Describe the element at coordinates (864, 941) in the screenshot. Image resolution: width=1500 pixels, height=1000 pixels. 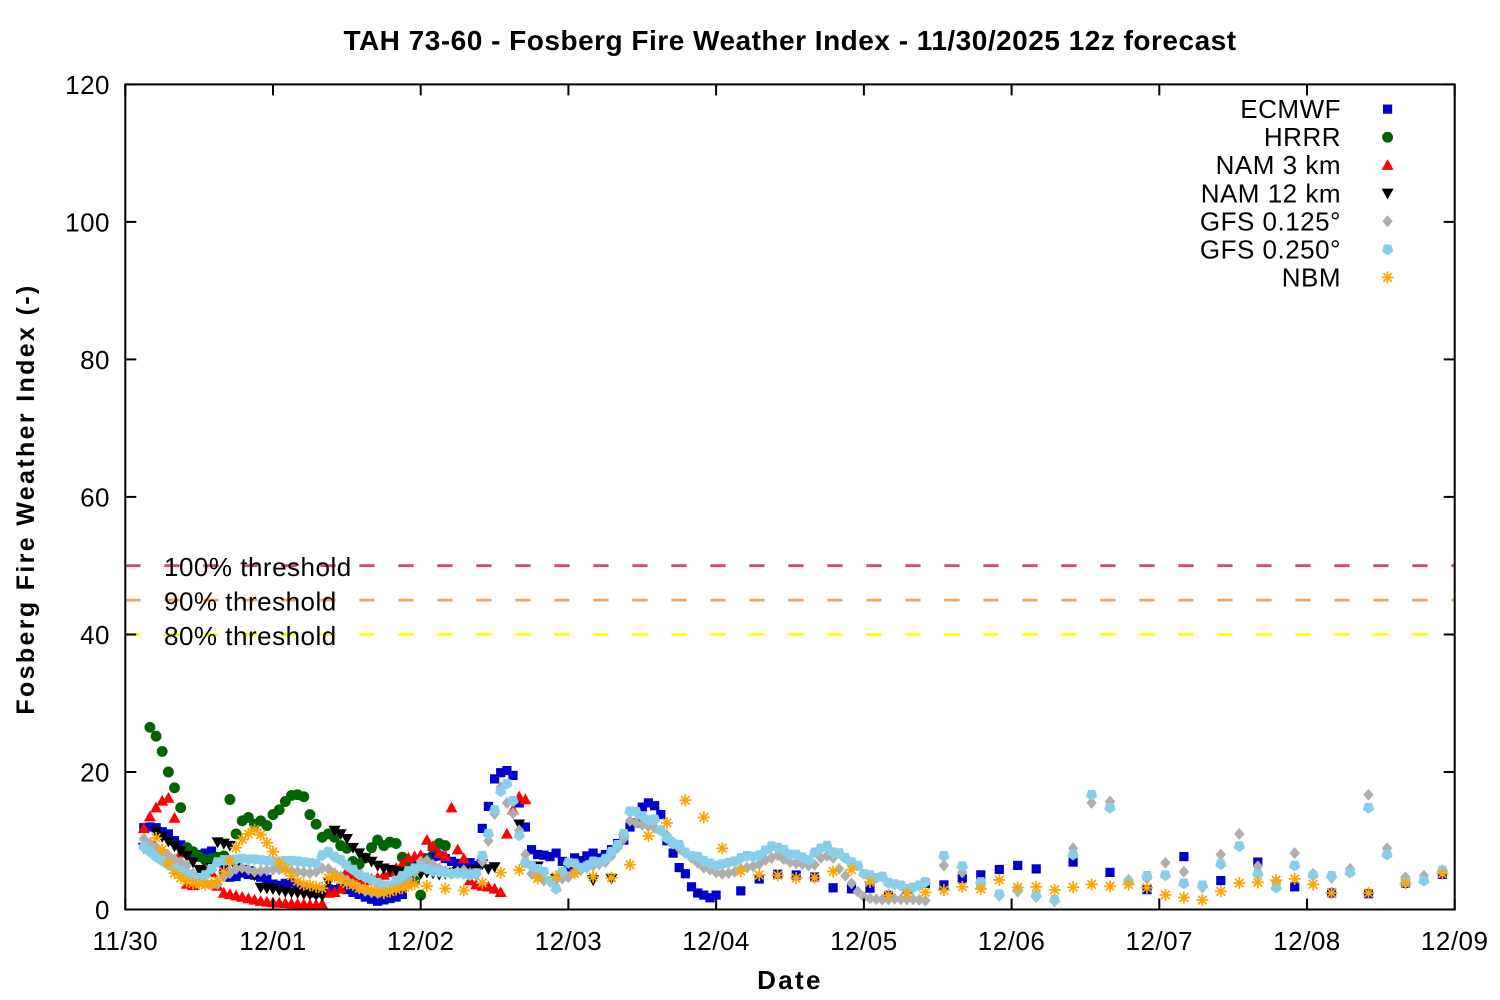
I see `svg-text: 12/05` at that location.